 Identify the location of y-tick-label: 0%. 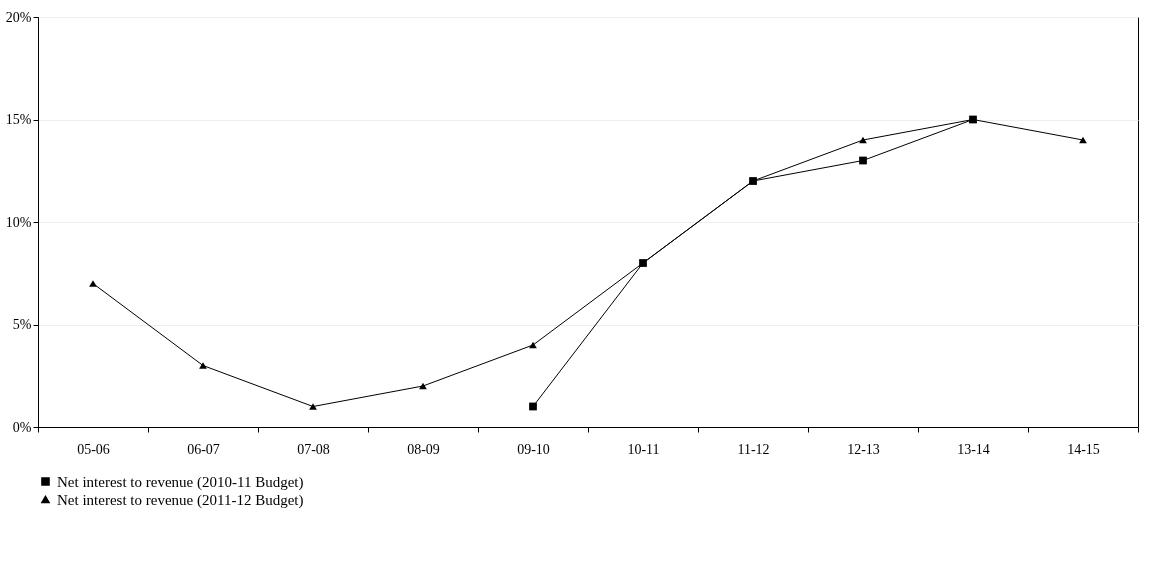
(22, 427).